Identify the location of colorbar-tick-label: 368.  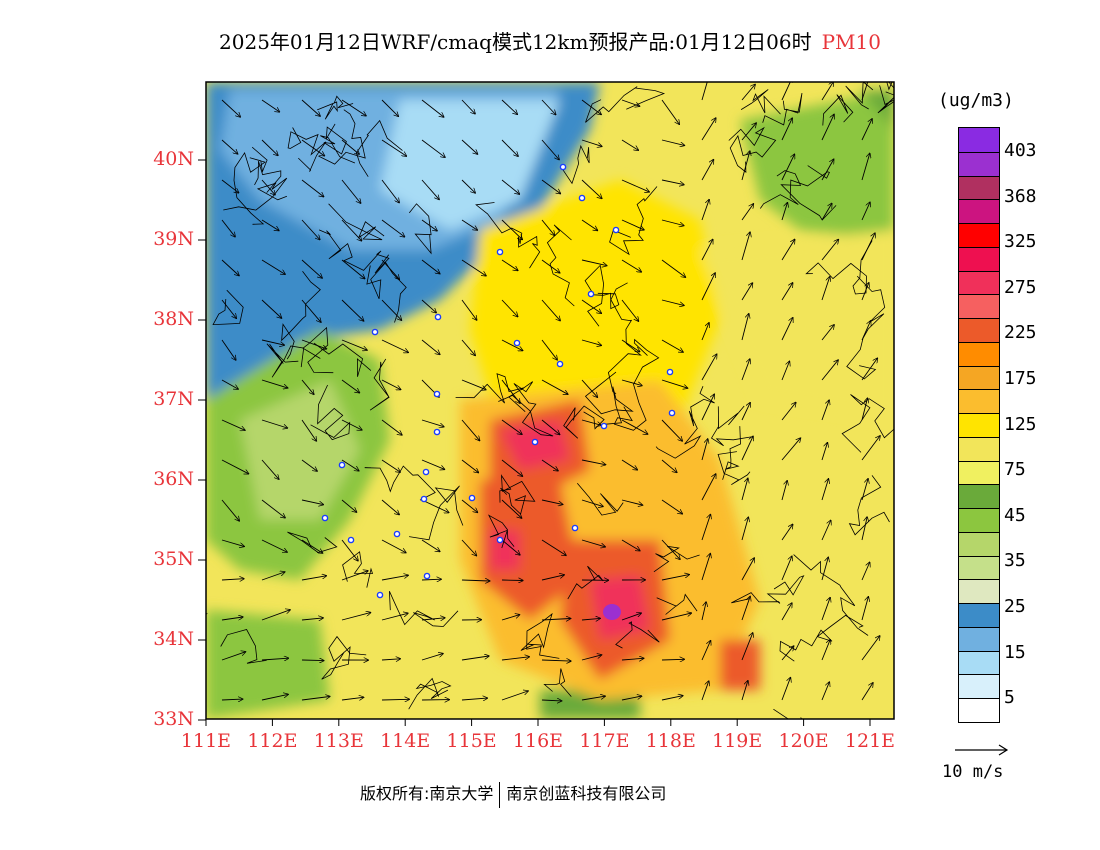
(1020, 196).